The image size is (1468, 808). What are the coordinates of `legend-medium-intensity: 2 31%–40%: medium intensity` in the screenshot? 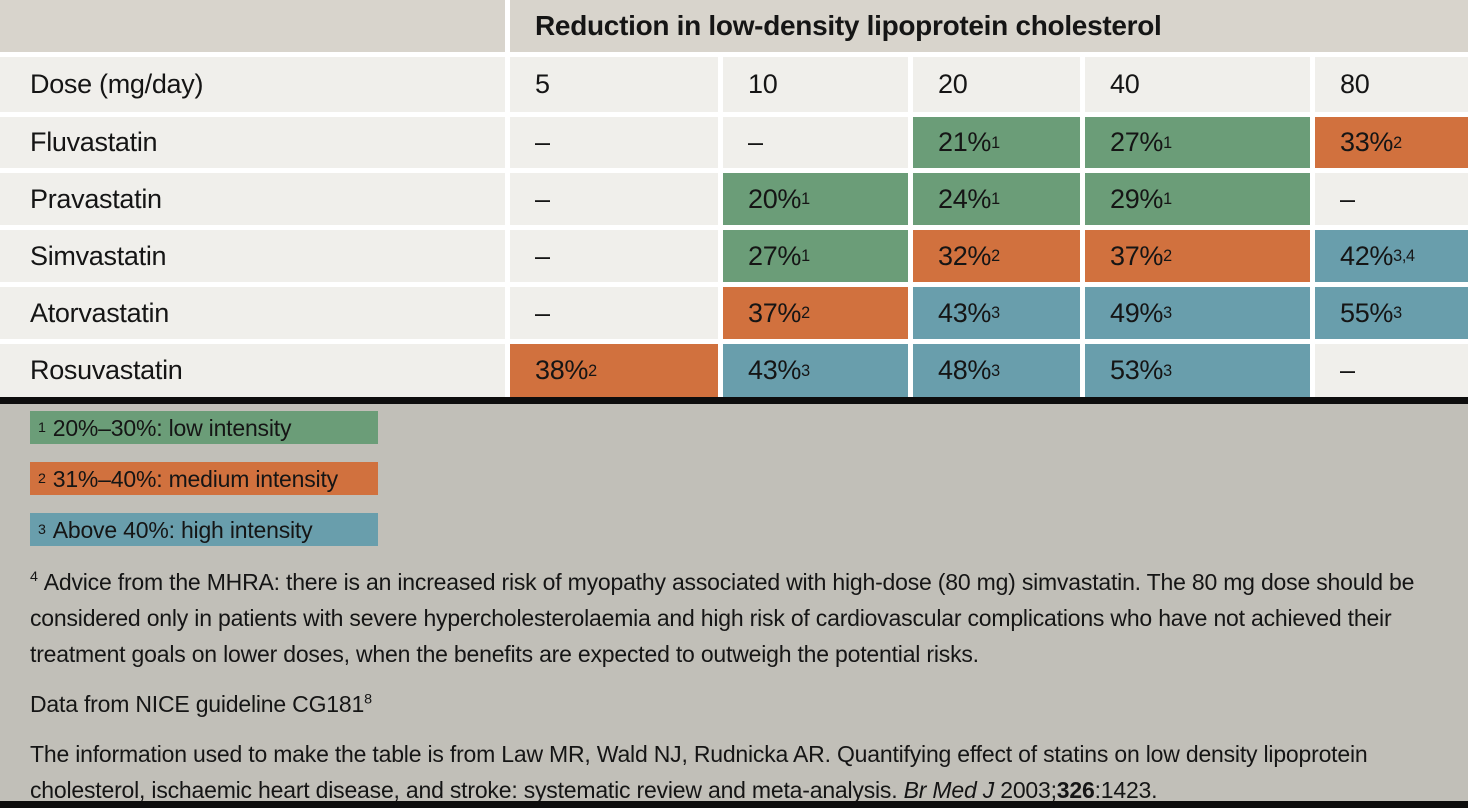 It's located at (204, 478).